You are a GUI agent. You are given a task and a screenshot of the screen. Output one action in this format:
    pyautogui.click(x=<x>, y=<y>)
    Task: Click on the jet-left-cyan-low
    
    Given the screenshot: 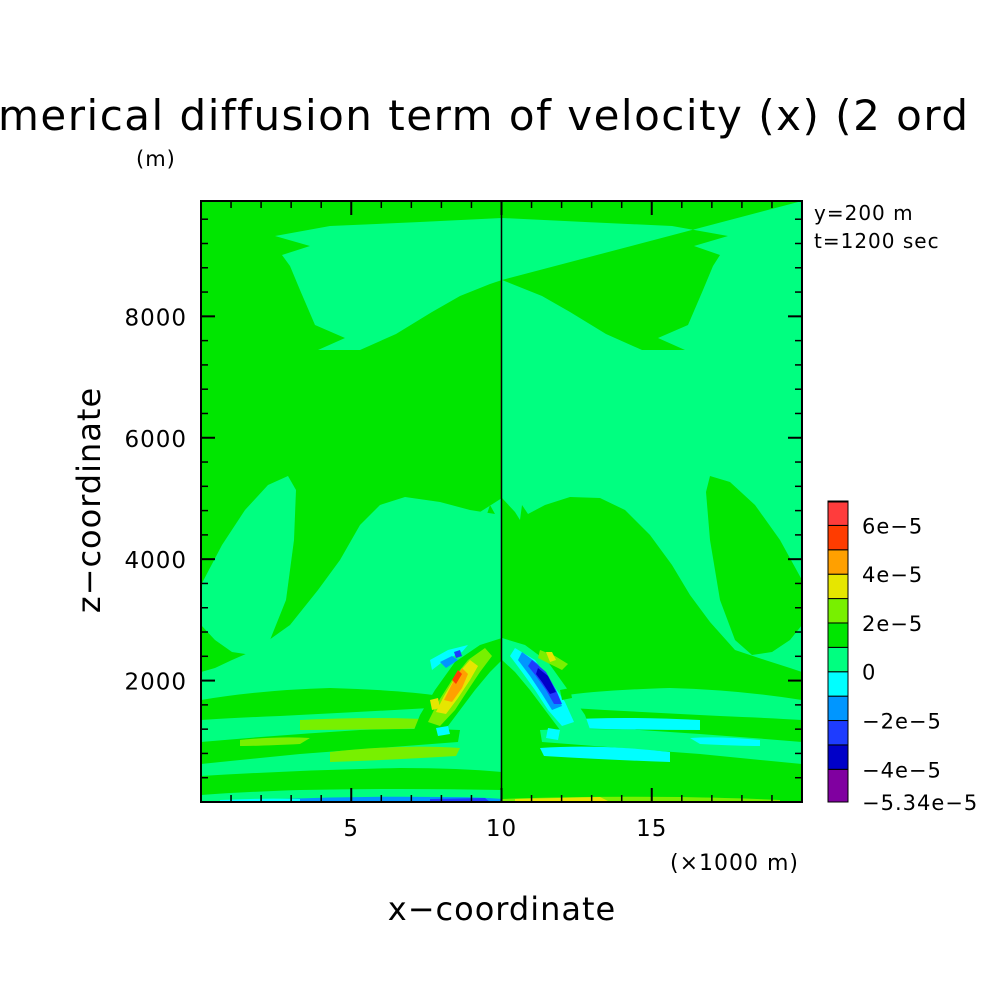 What is the action you would take?
    pyautogui.click(x=443, y=731)
    